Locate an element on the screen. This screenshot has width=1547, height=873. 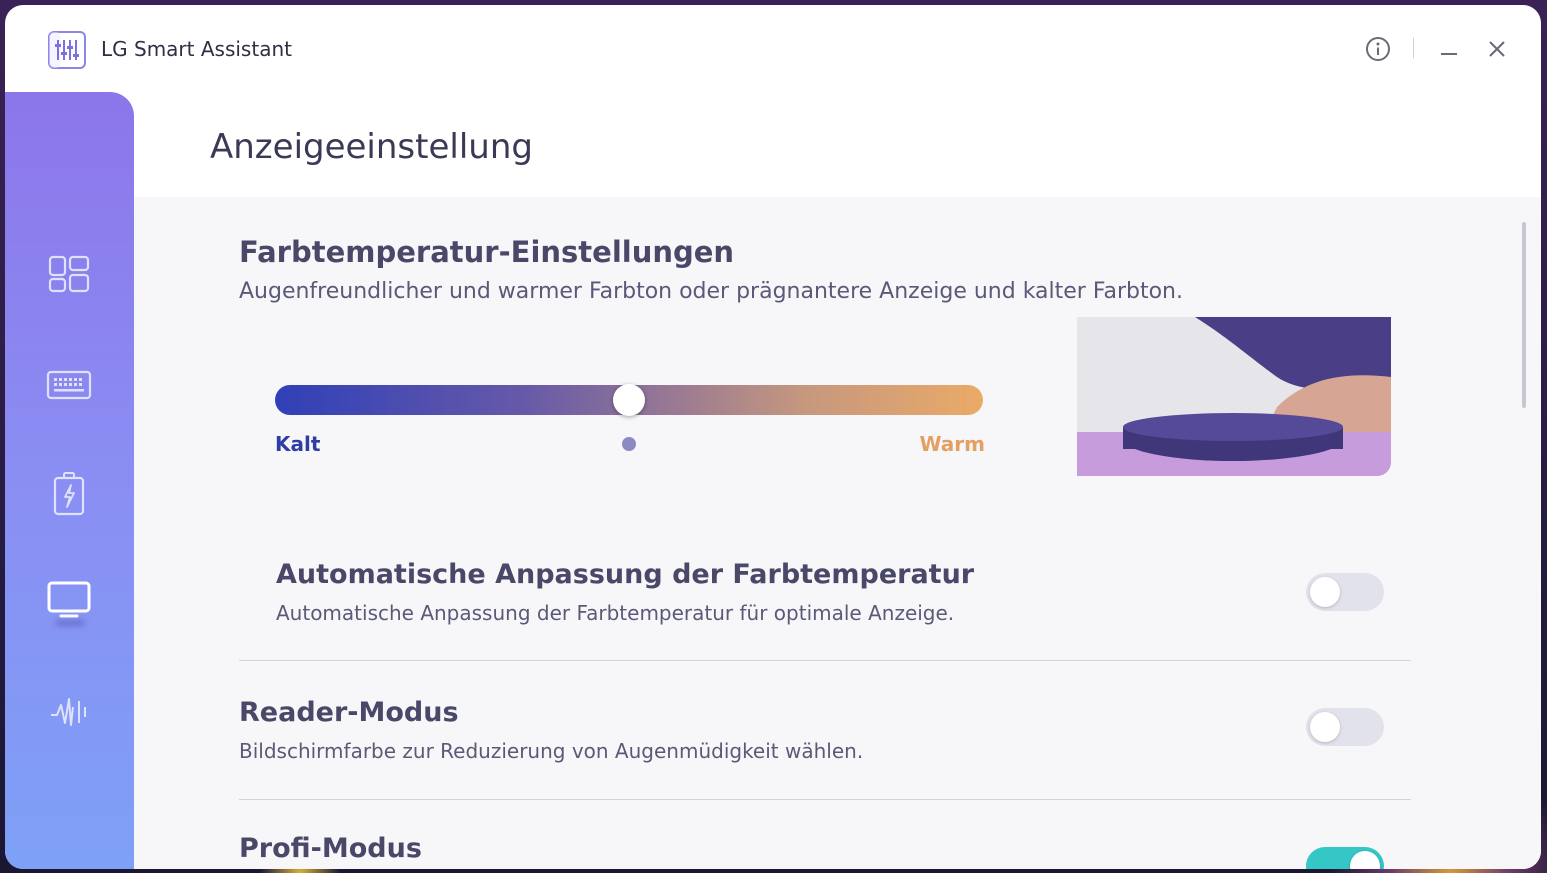
app-title: LG Smart Assistant is located at coordinates (196, 49).